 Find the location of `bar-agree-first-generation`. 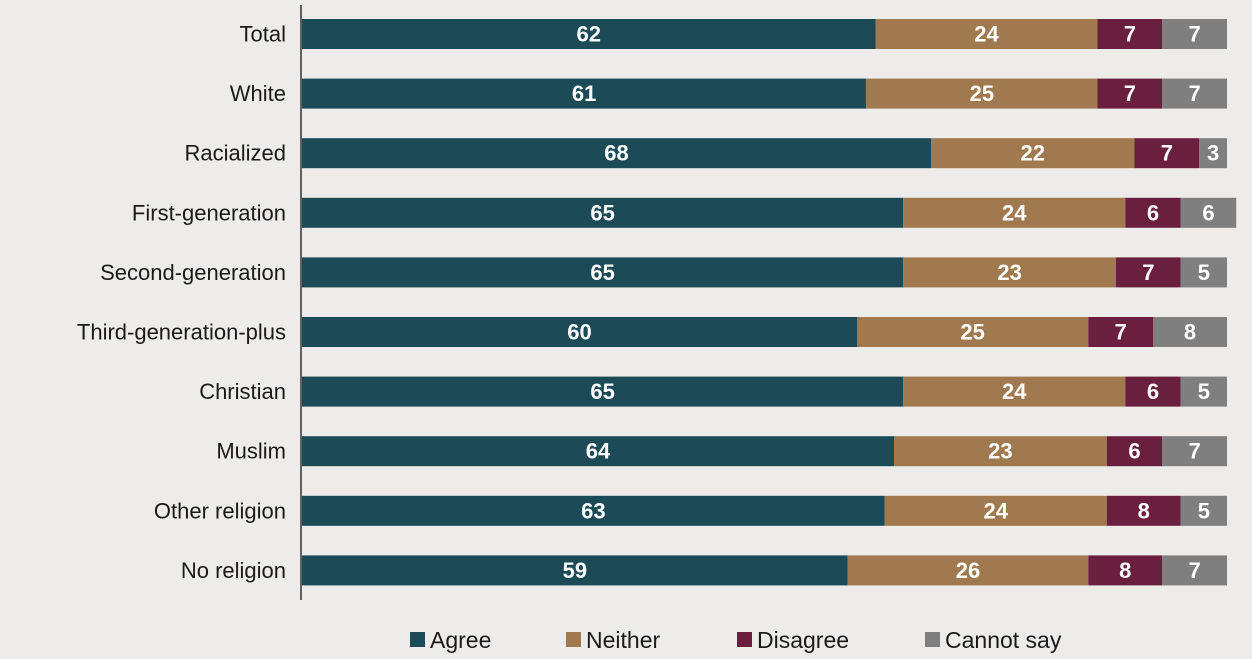

bar-agree-first-generation is located at coordinates (603, 212).